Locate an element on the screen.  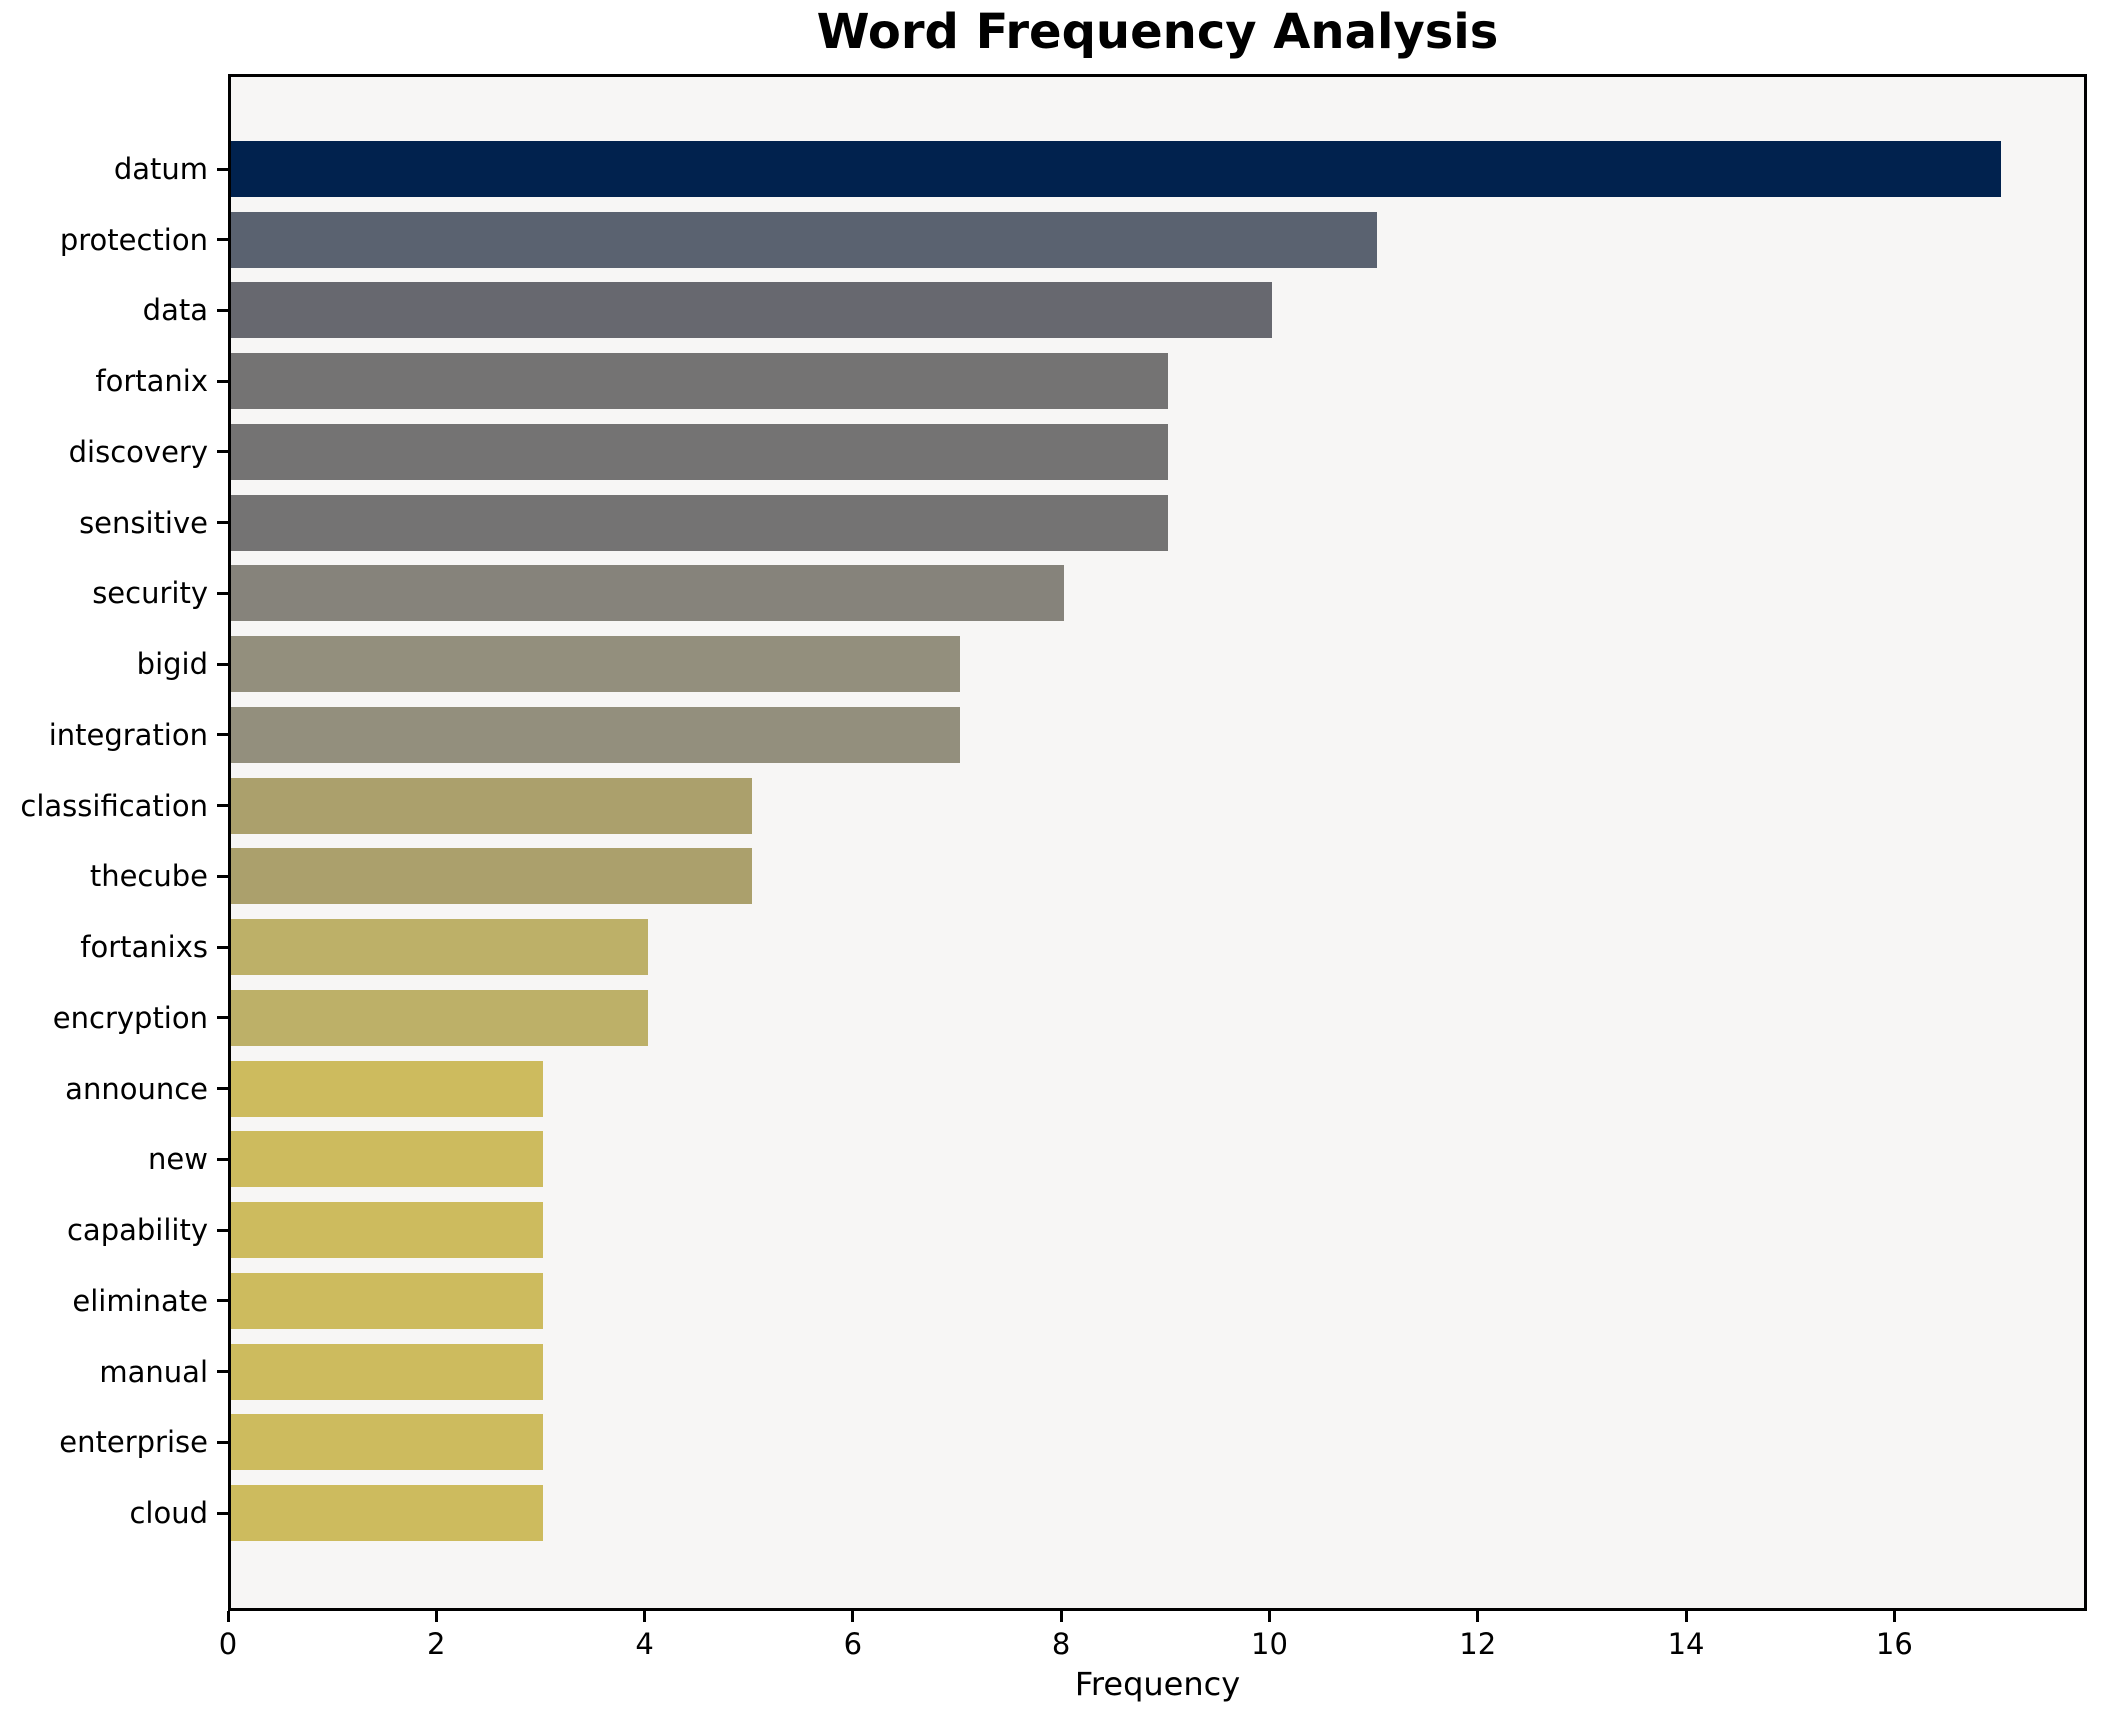
y-tick-label-capability: capability is located at coordinates (137, 1230).